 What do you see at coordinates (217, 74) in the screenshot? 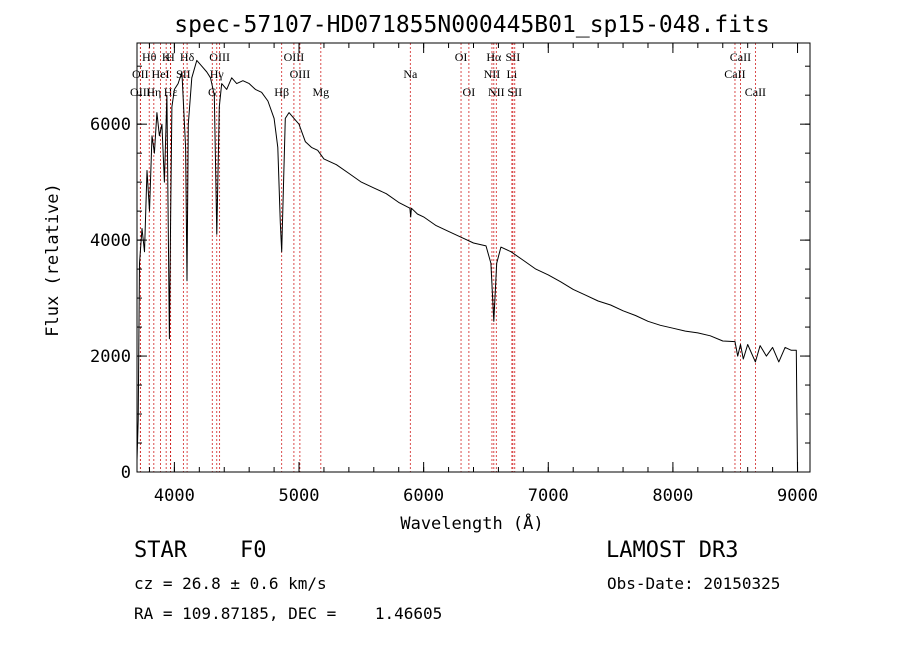
I see `line-marker-label: Hγ` at bounding box center [217, 74].